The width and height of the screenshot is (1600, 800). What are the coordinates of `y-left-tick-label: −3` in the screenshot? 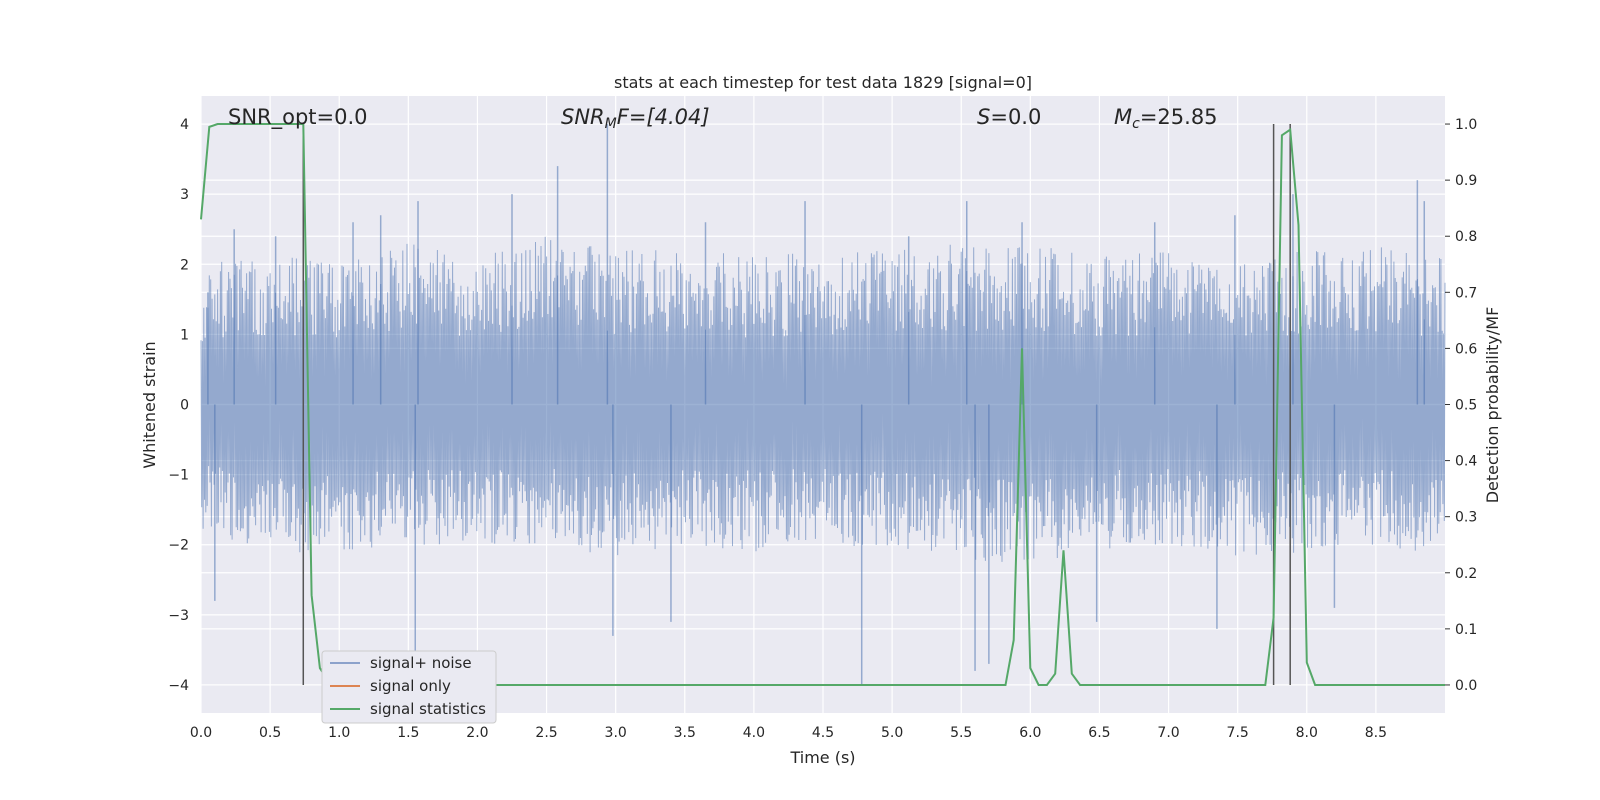 It's located at (178, 616).